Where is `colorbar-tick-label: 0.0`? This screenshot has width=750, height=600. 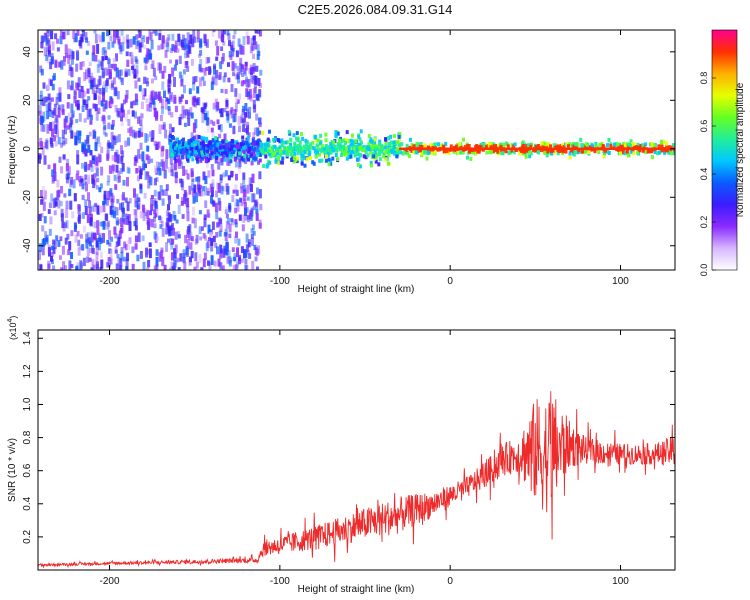 colorbar-tick-label: 0.0 is located at coordinates (704, 270).